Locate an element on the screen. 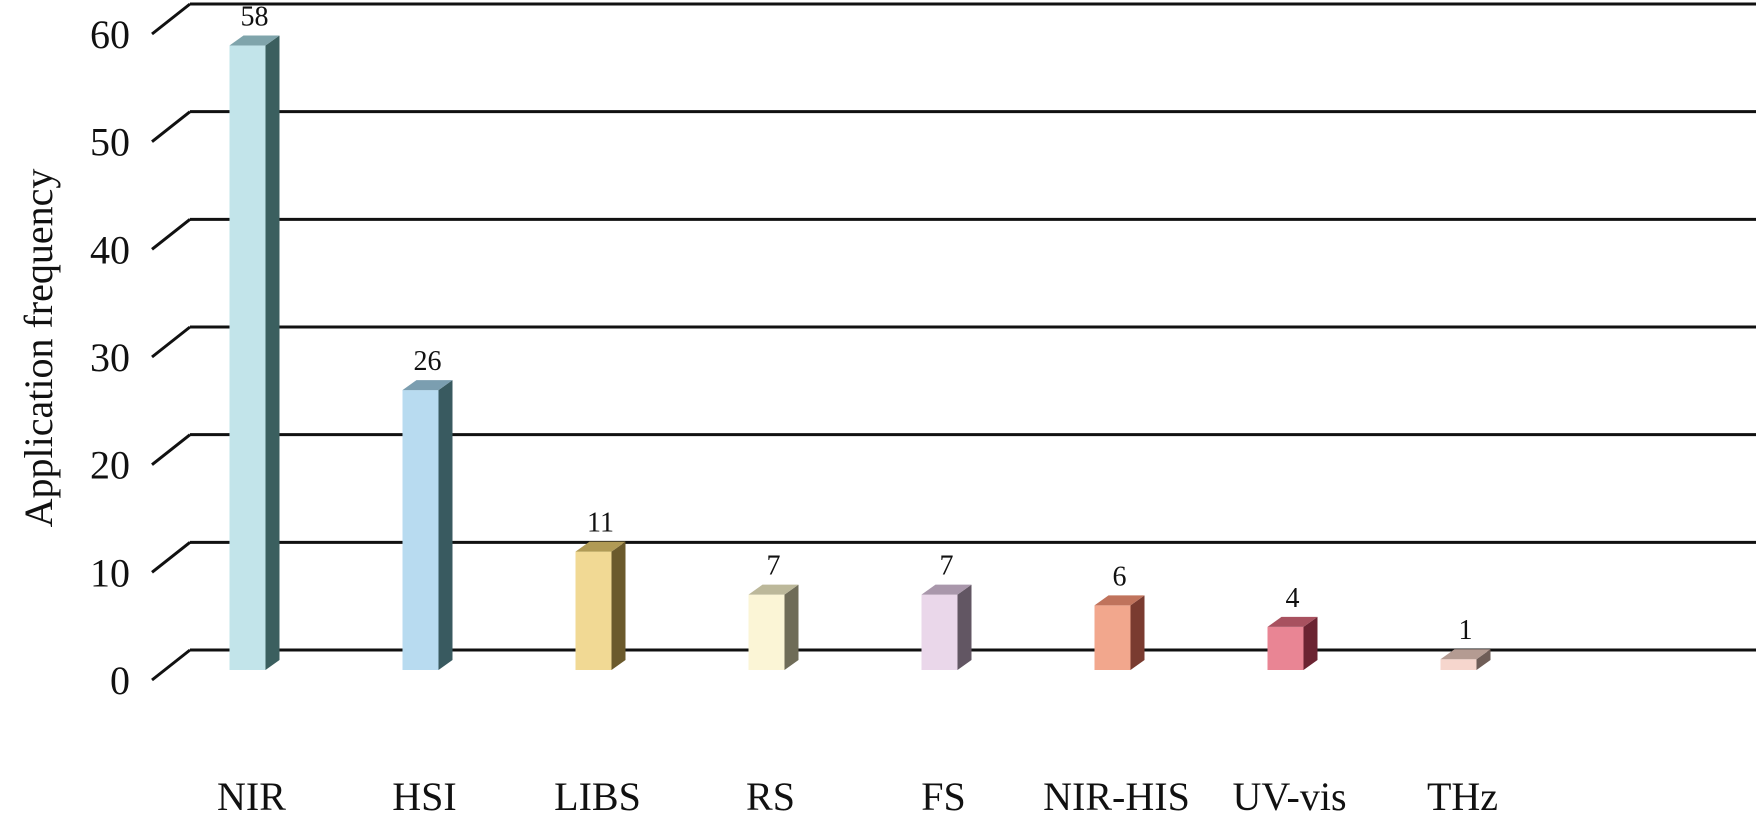 This screenshot has width=1756, height=830. x-tick-label: FS is located at coordinates (943, 796).